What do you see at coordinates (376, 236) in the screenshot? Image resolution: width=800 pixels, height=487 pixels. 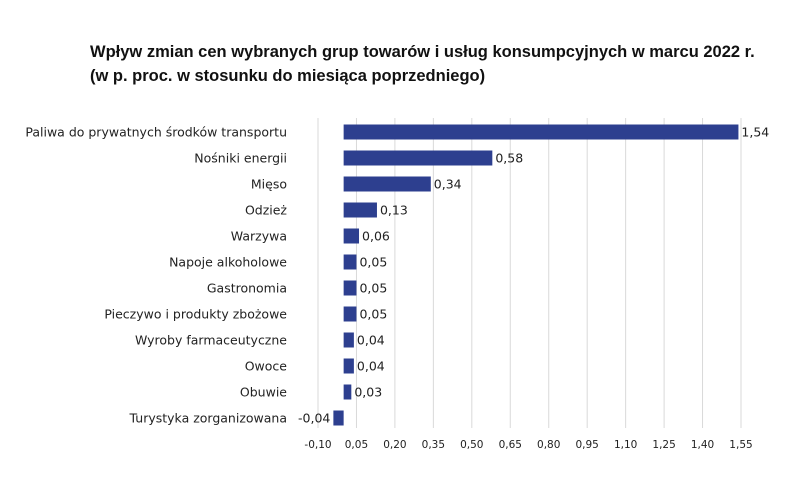 I see `data-label: 0,06` at bounding box center [376, 236].